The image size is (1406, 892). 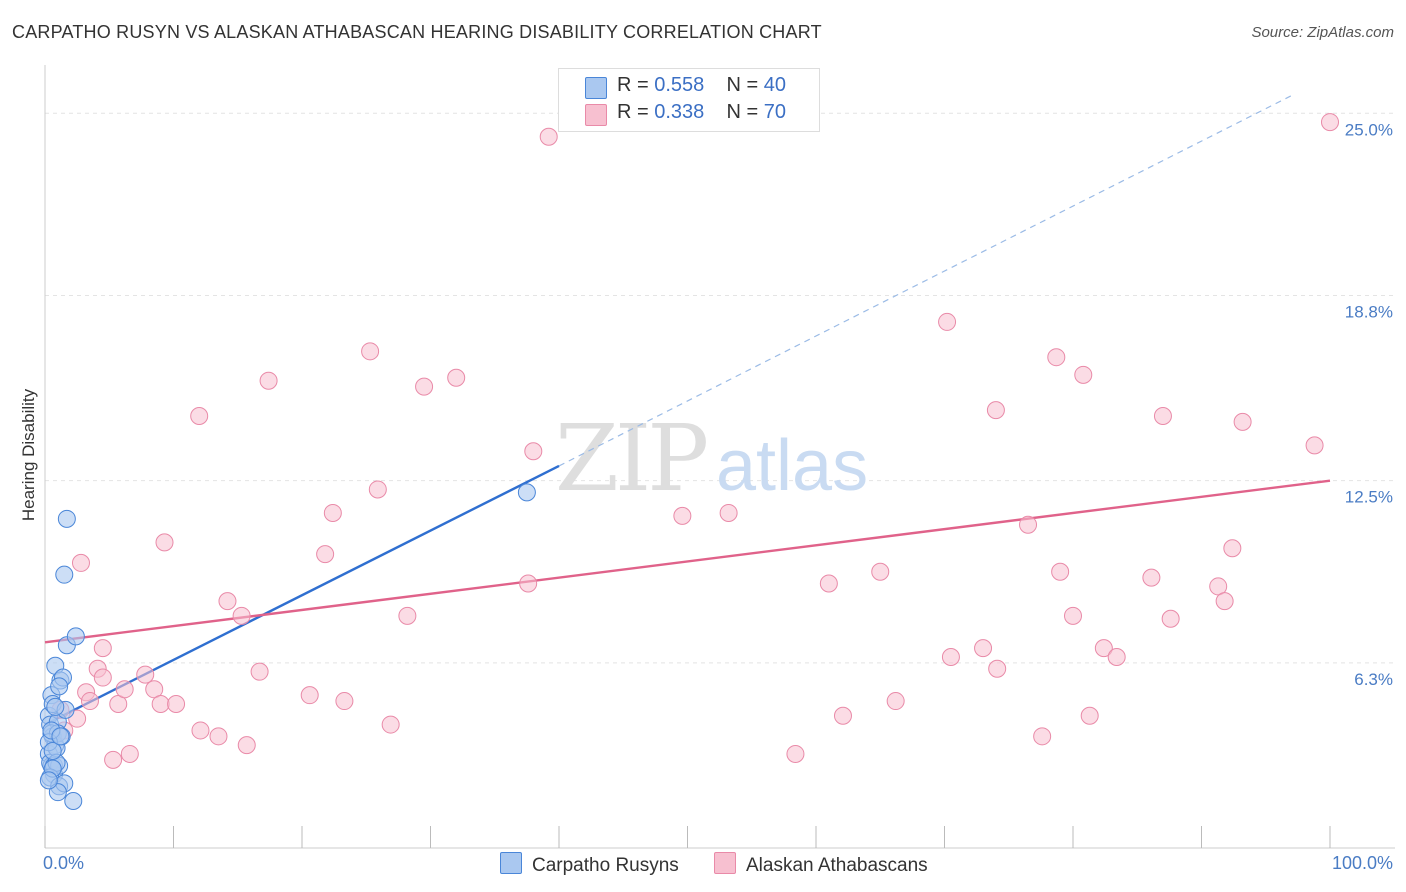 I want to click on watermark: ZIP atlas, so click(x=711, y=458).